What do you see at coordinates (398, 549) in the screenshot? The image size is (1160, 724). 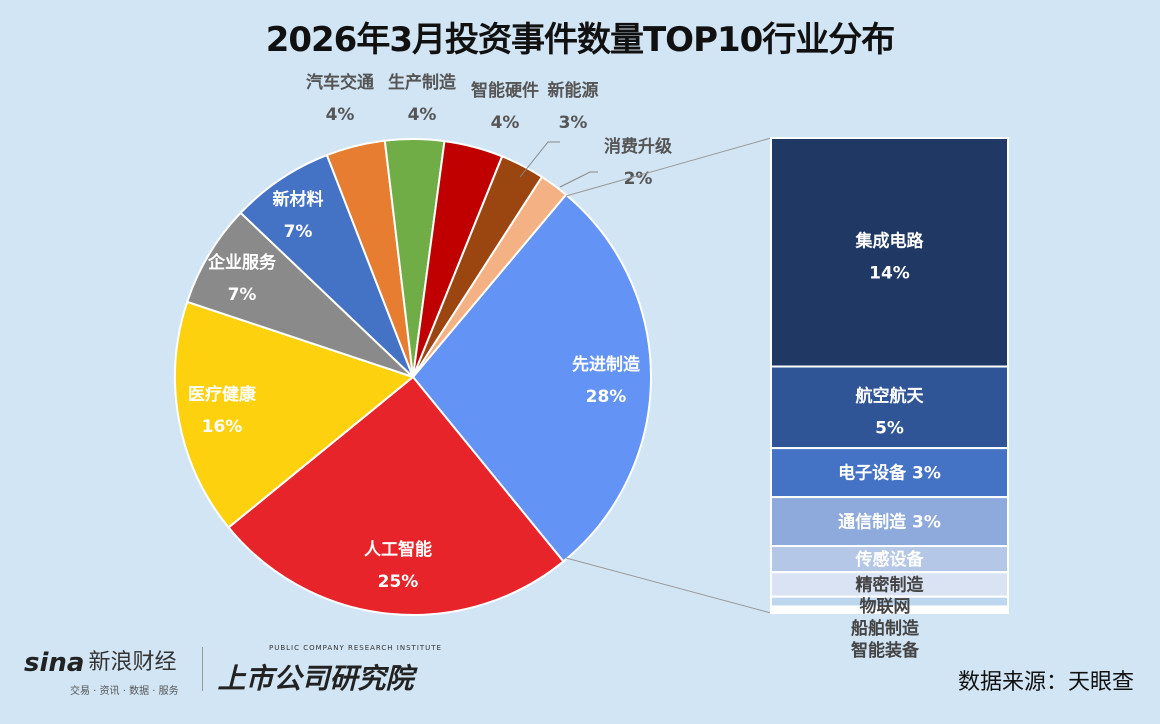 I see `pie-category-label: 人工智能` at bounding box center [398, 549].